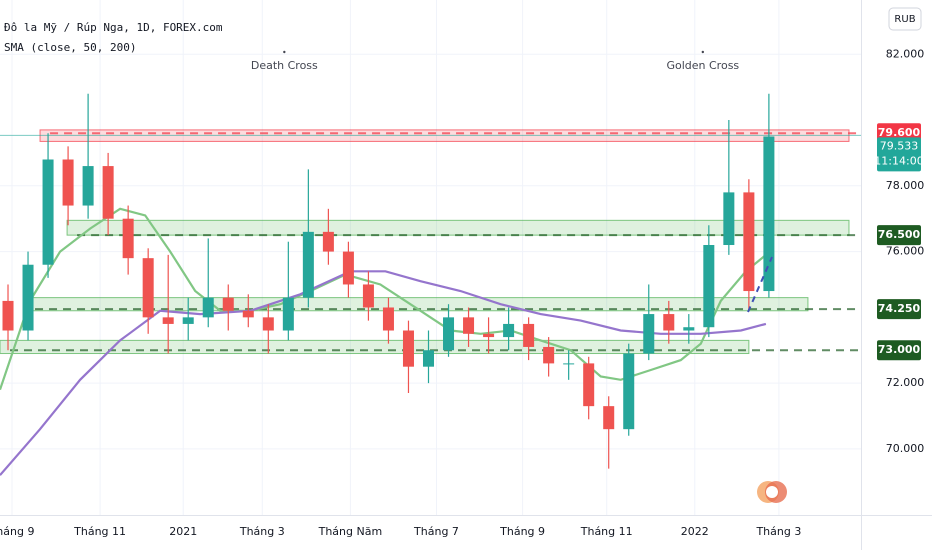 The width and height of the screenshot is (932, 550). What do you see at coordinates (113, 27) in the screenshot?
I see `chart-title: Đô la Mỹ / Rúp Nga, 1D, FOREX.com` at bounding box center [113, 27].